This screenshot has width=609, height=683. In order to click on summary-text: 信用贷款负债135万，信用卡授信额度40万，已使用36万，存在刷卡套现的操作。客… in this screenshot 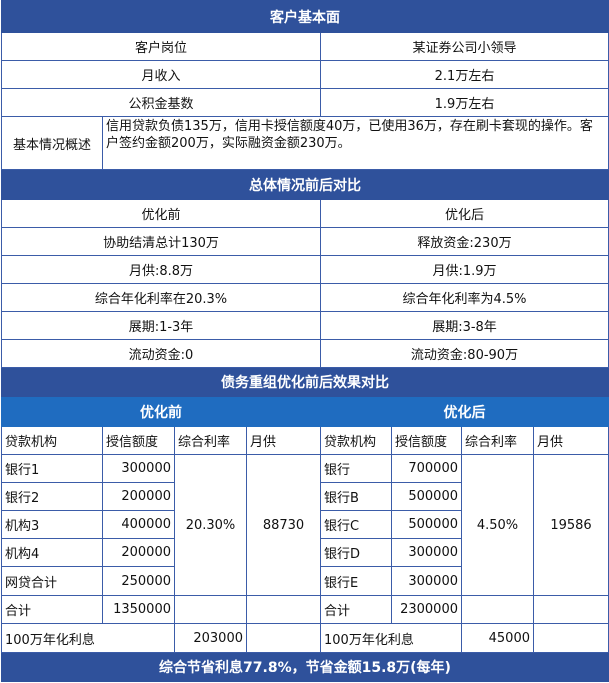, I will do `click(355, 143)`.